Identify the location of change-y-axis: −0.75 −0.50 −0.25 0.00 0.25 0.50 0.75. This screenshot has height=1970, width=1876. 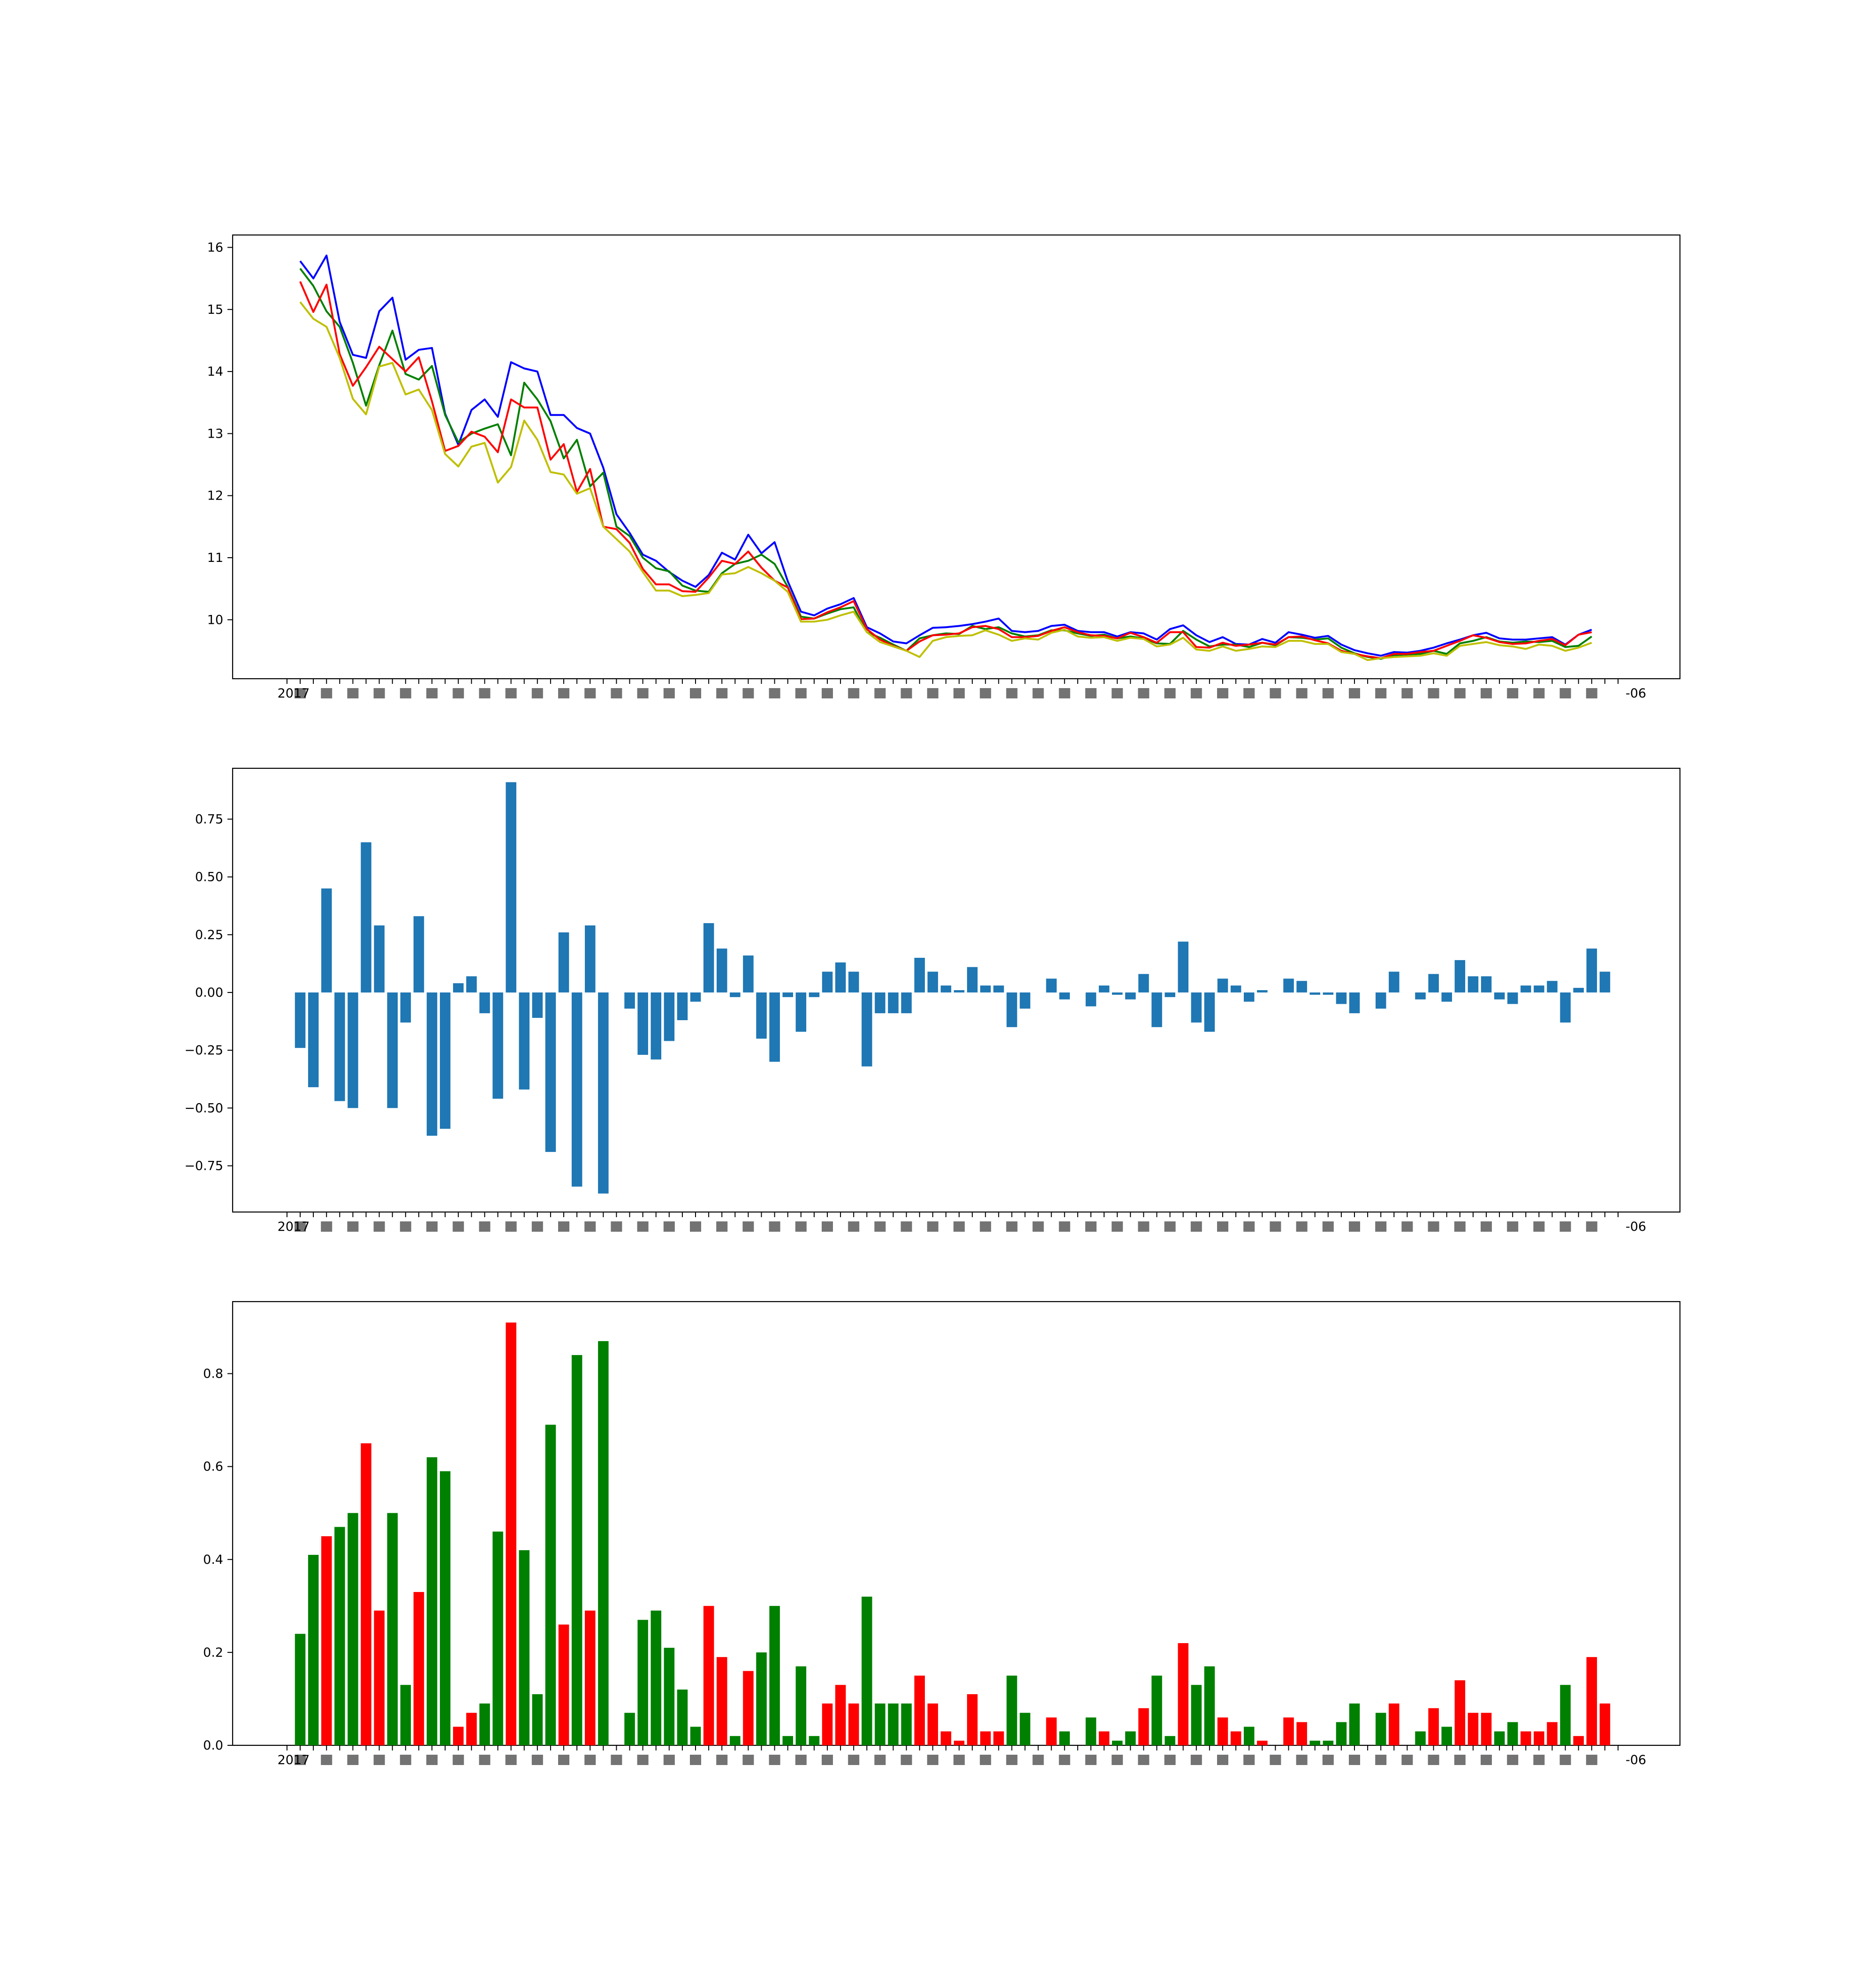
(208, 993).